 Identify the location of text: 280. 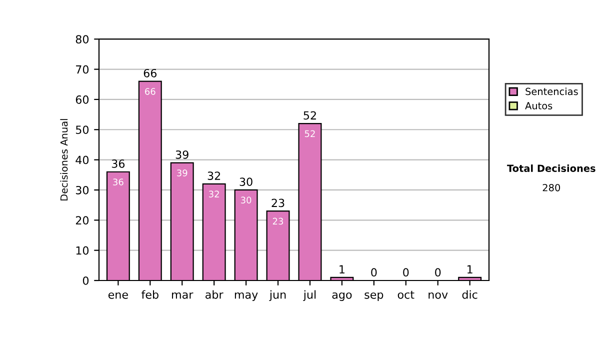
(551, 188).